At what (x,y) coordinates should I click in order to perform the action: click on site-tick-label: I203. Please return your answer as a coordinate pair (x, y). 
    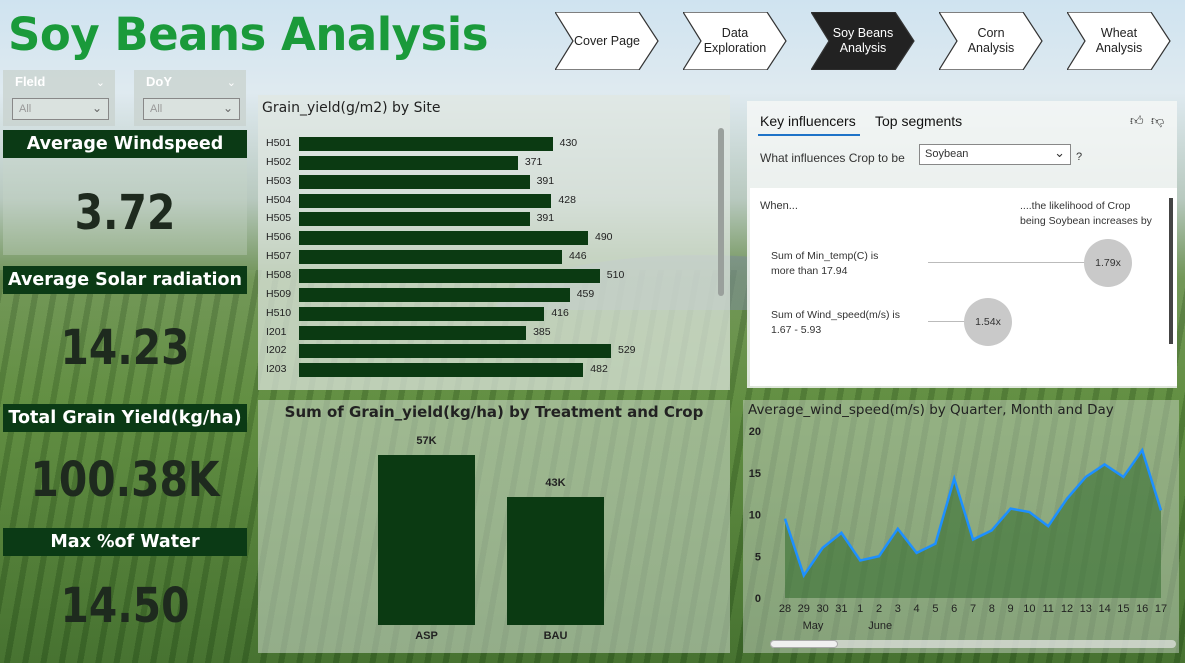
    Looking at the image, I should click on (276, 369).